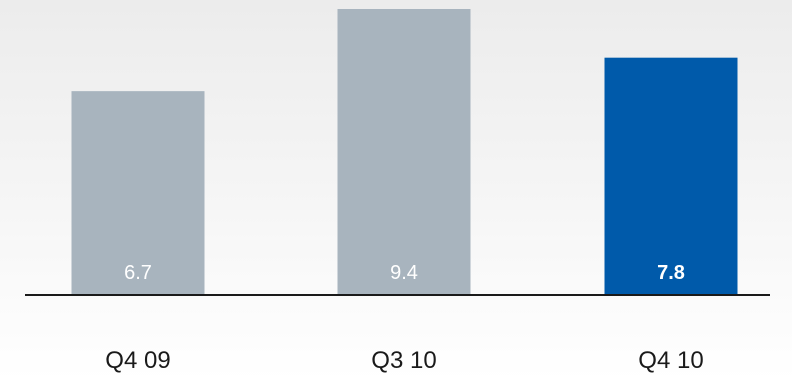  I want to click on value-labels-group: 6.7 9.4 7.8, so click(404, 273).